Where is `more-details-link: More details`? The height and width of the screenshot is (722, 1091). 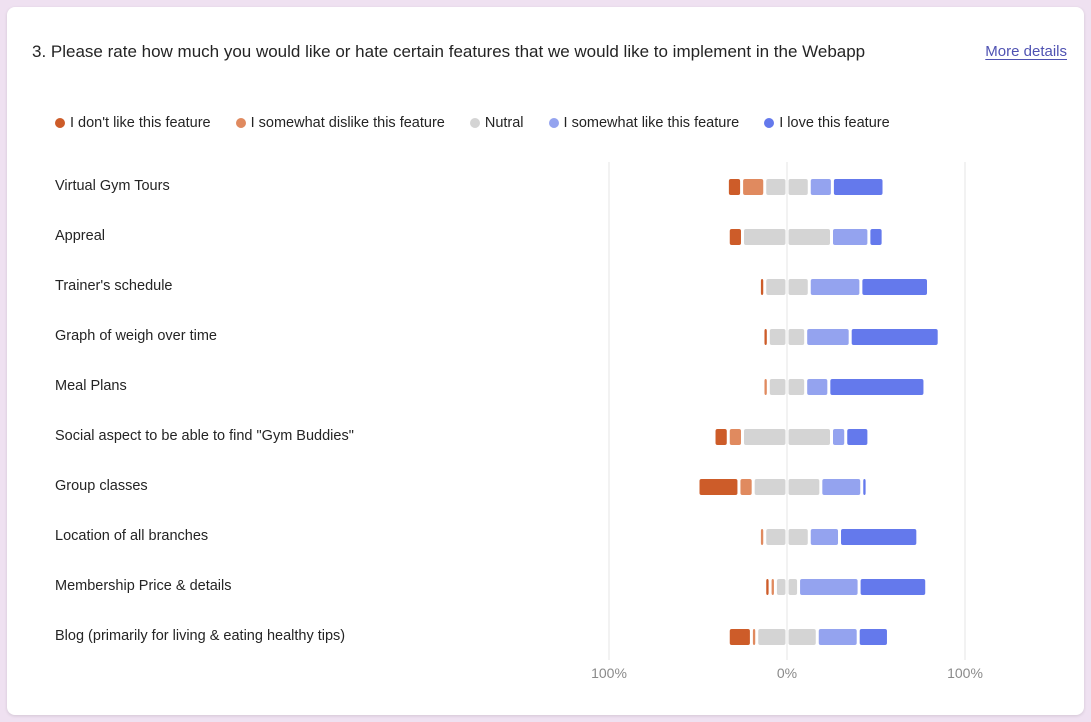 more-details-link: More details is located at coordinates (1026, 51).